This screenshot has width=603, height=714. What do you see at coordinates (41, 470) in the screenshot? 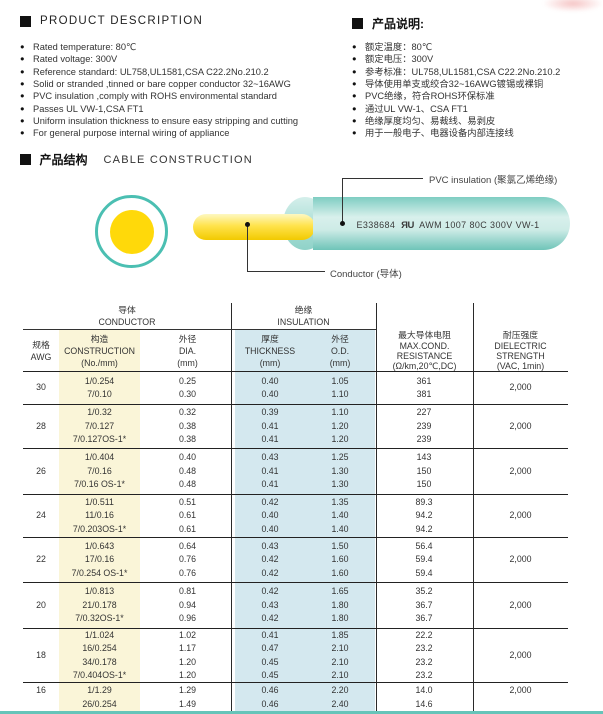
I see `cell-value: 26` at bounding box center [41, 470].